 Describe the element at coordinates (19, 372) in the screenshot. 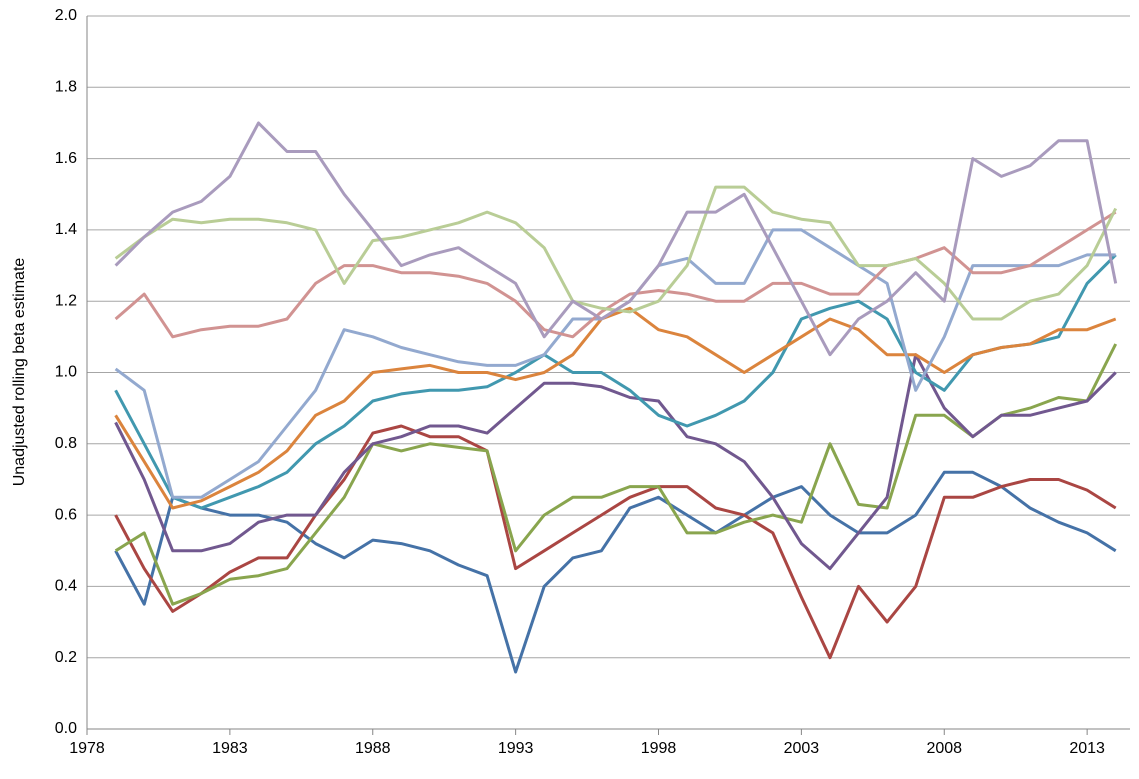

I see `y-axis-label: Unadjusted rolling beta estimate` at that location.